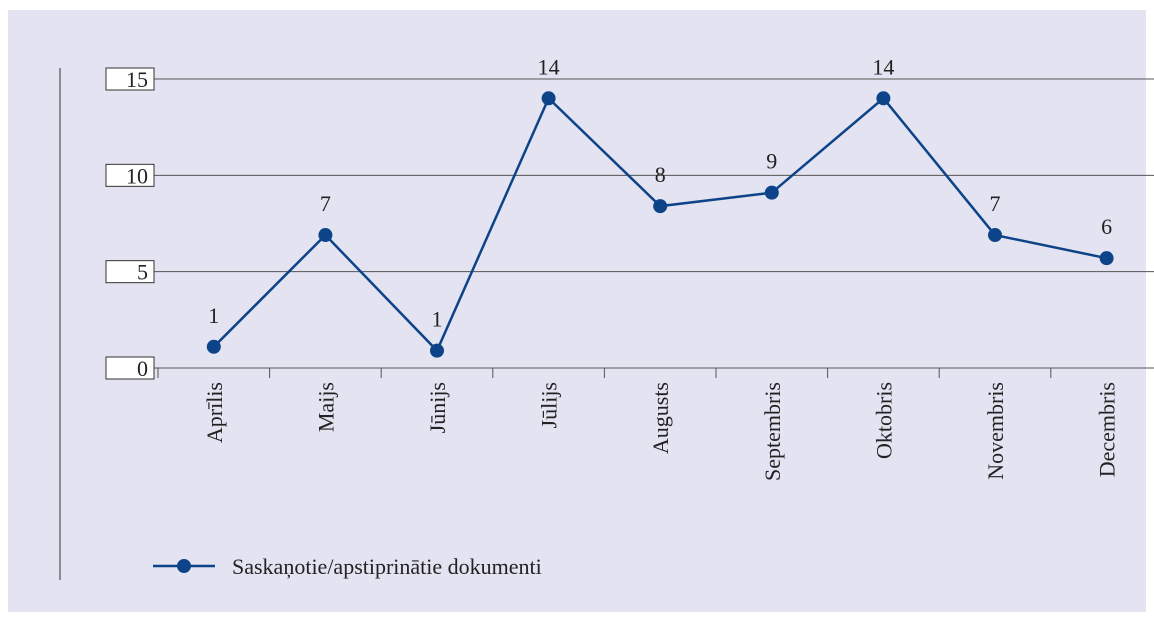  I want to click on x-tick-label: Augusts, so click(660, 418).